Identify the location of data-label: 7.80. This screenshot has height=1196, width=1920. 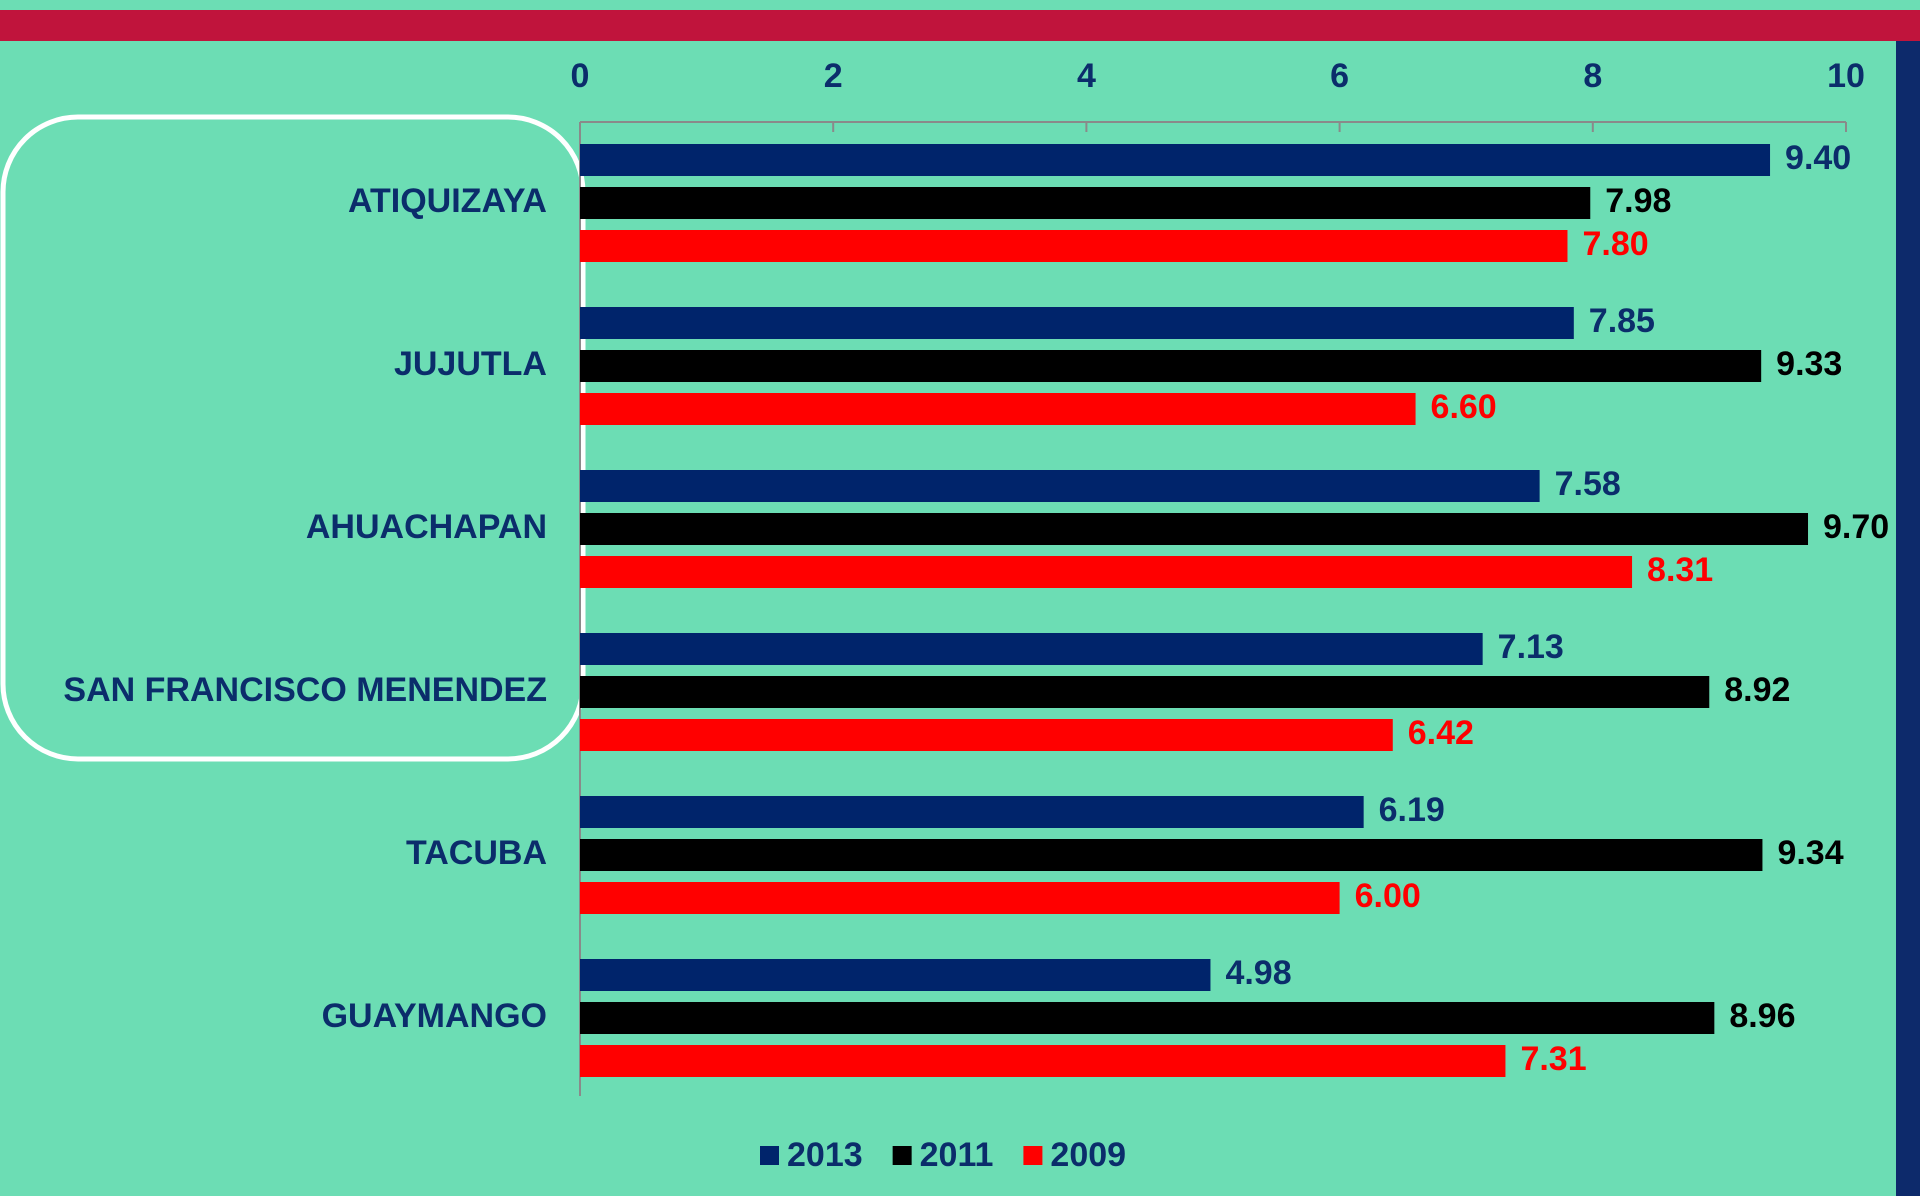
(1615, 244).